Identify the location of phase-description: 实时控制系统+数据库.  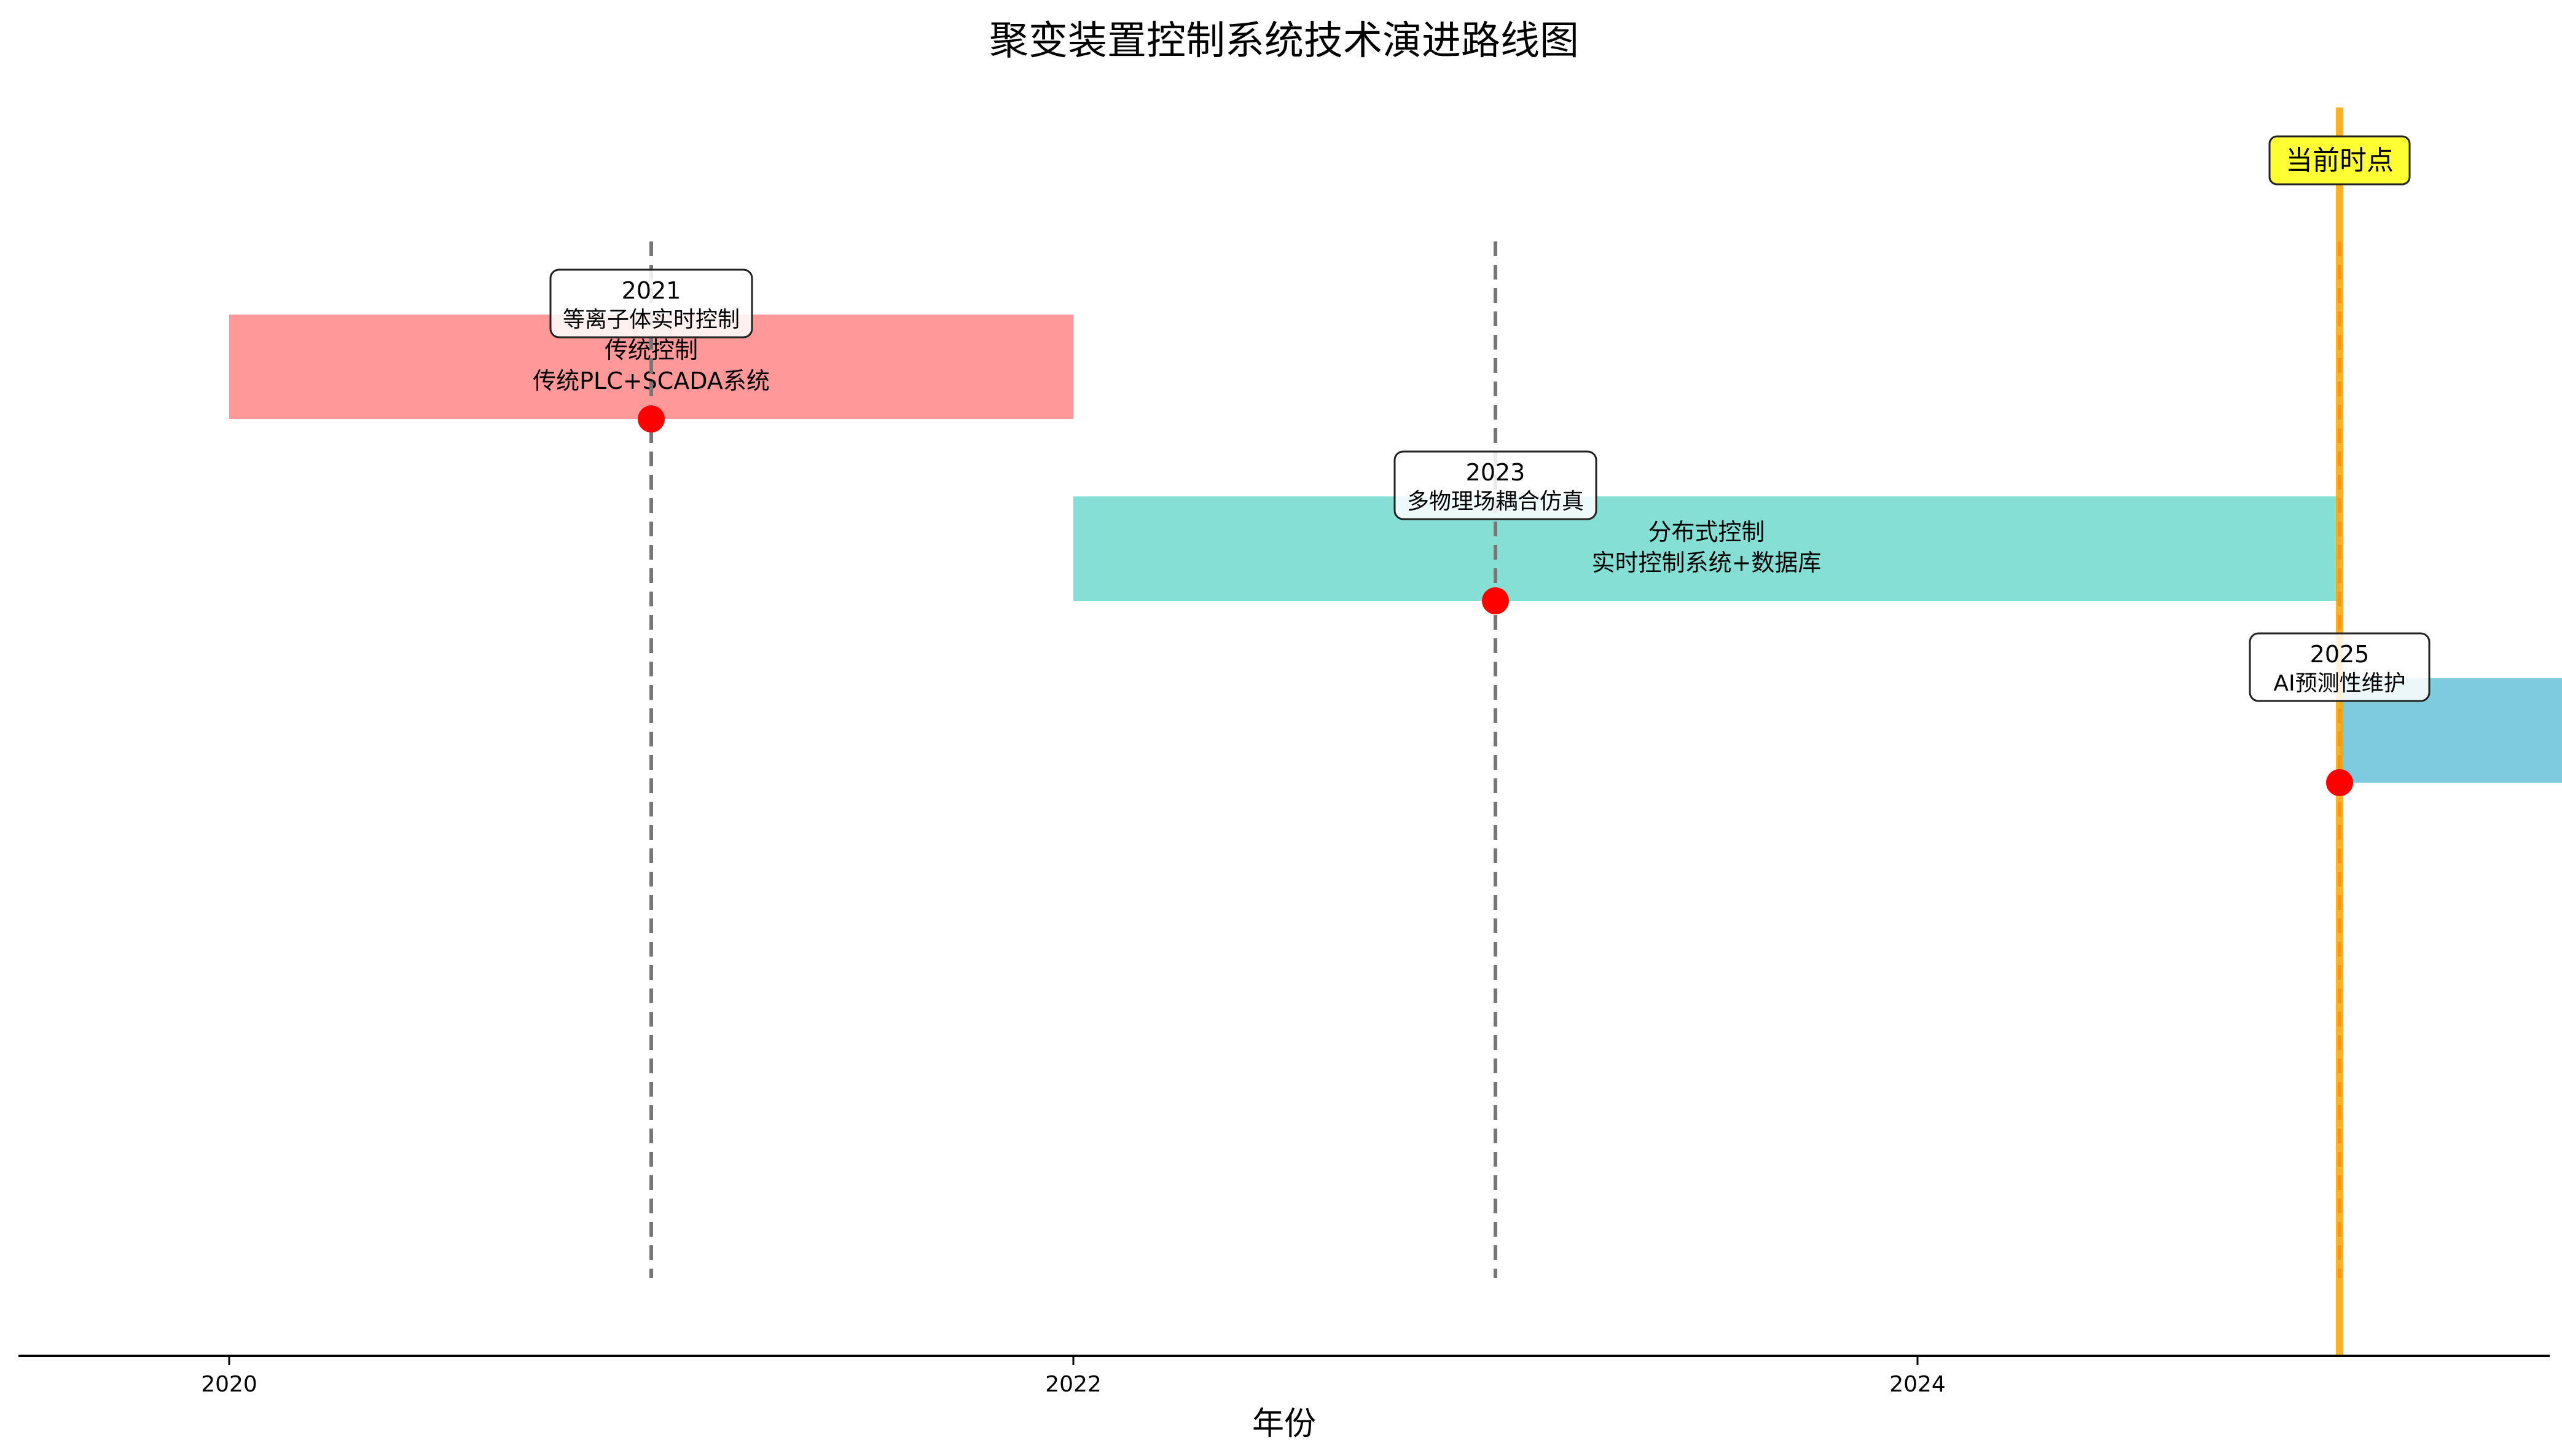
(1707, 562).